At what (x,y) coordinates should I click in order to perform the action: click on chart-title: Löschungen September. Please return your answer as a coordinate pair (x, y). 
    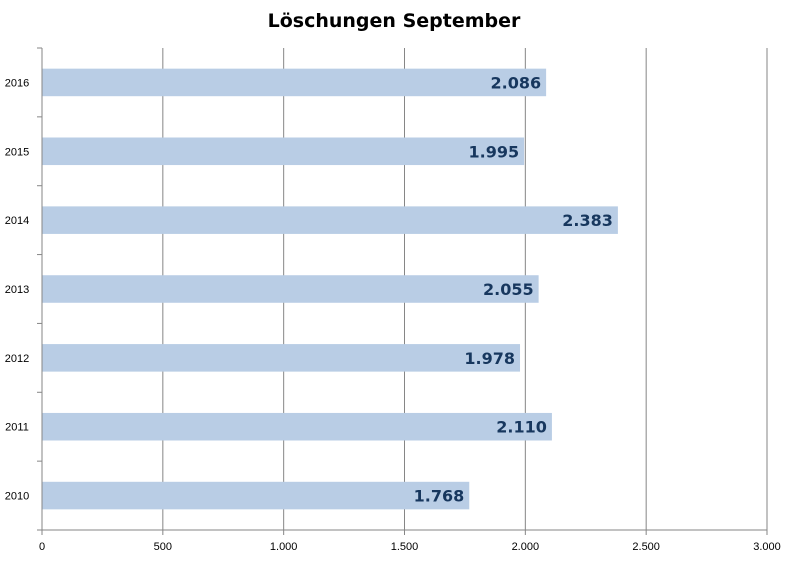
    Looking at the image, I should click on (394, 21).